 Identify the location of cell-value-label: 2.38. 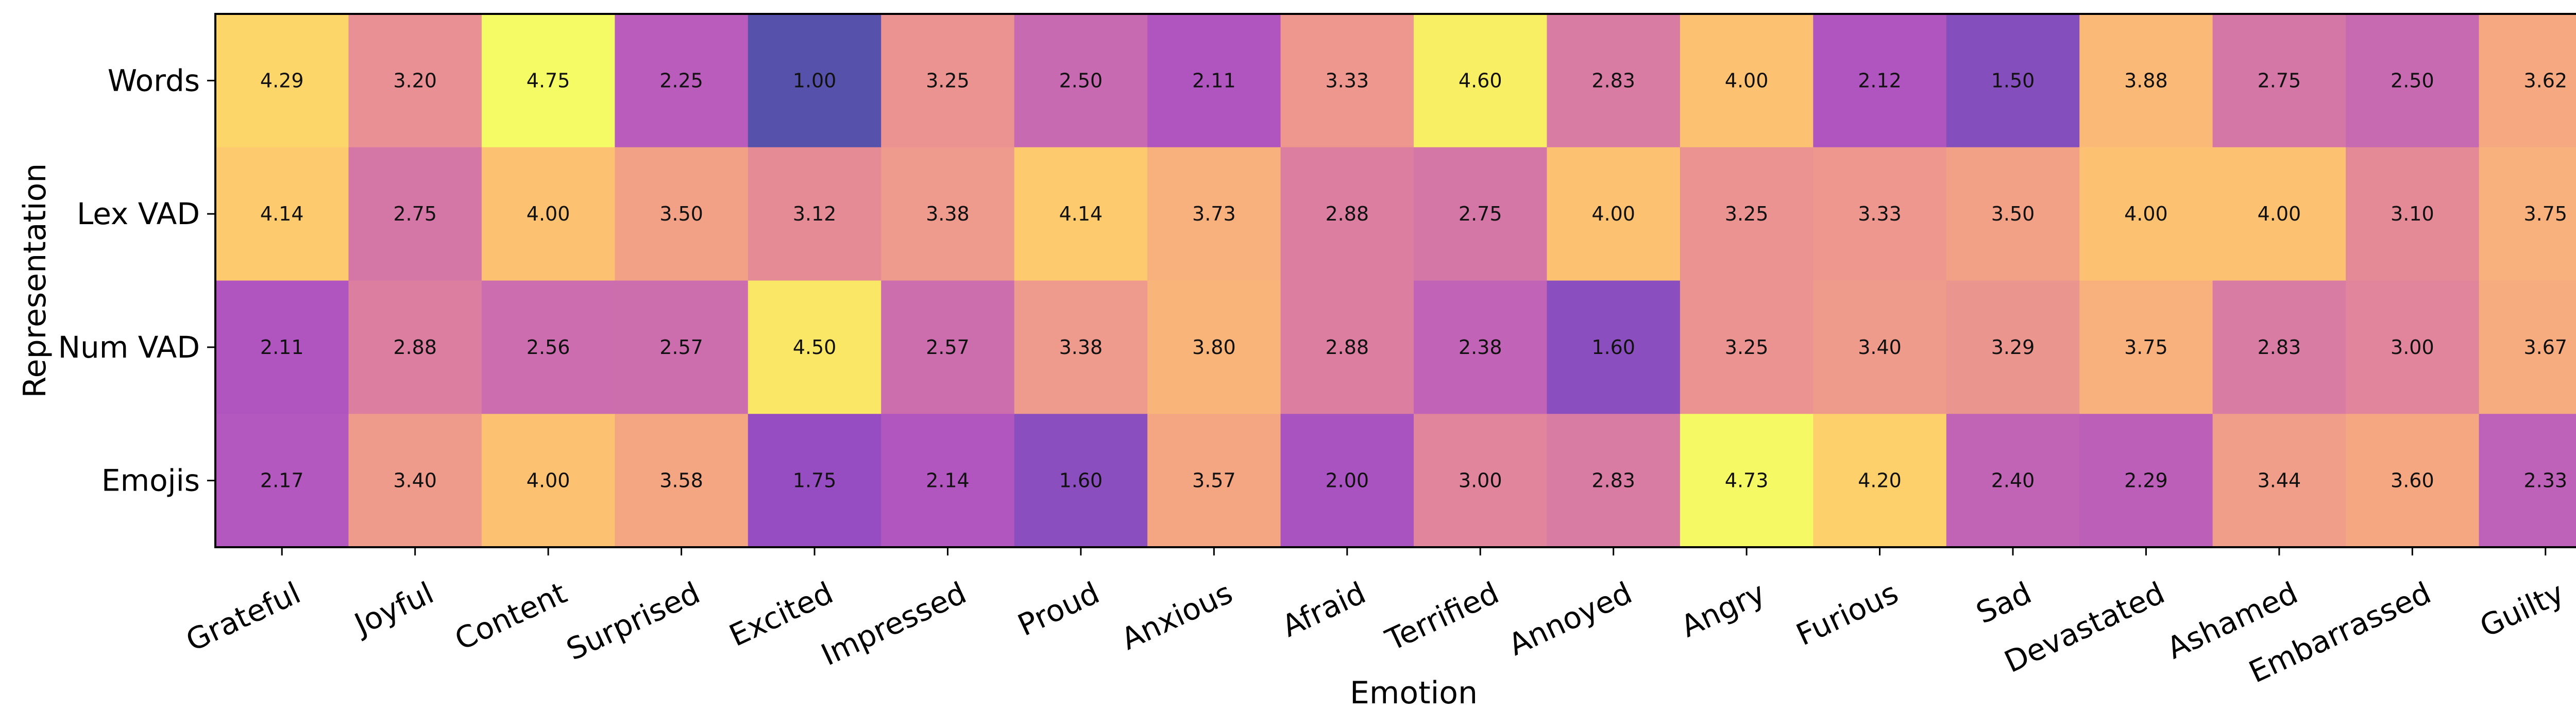
(1480, 347).